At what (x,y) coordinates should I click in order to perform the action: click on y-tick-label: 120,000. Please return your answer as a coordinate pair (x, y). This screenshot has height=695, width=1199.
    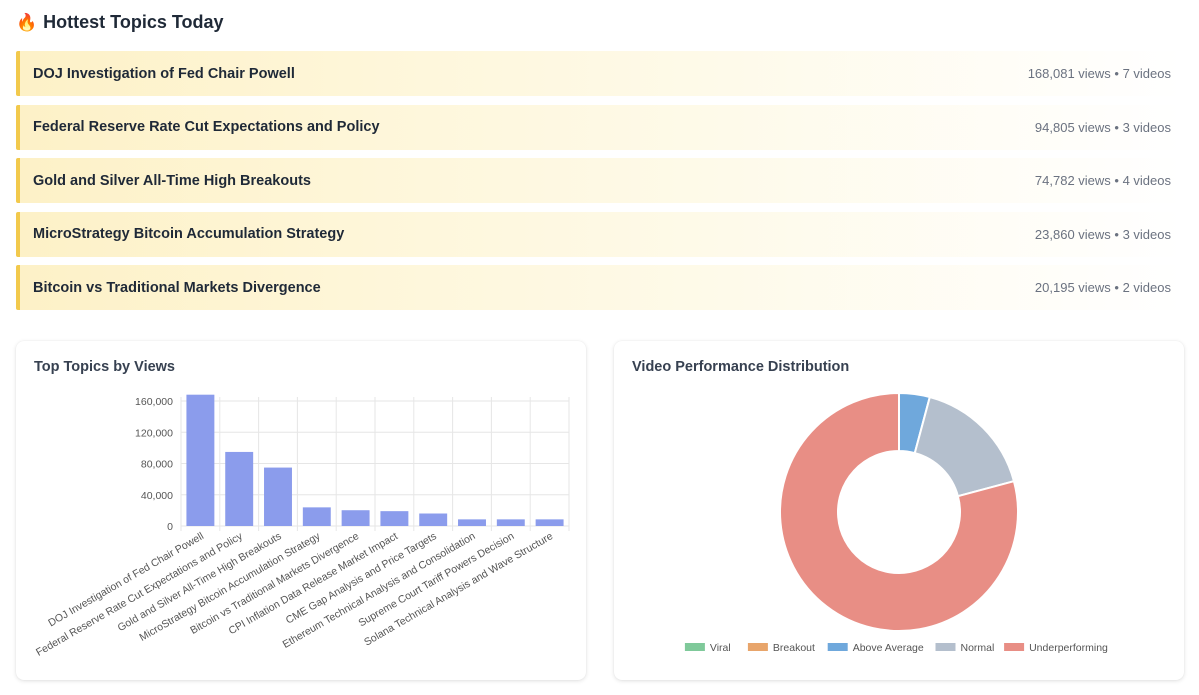
    Looking at the image, I should click on (154, 433).